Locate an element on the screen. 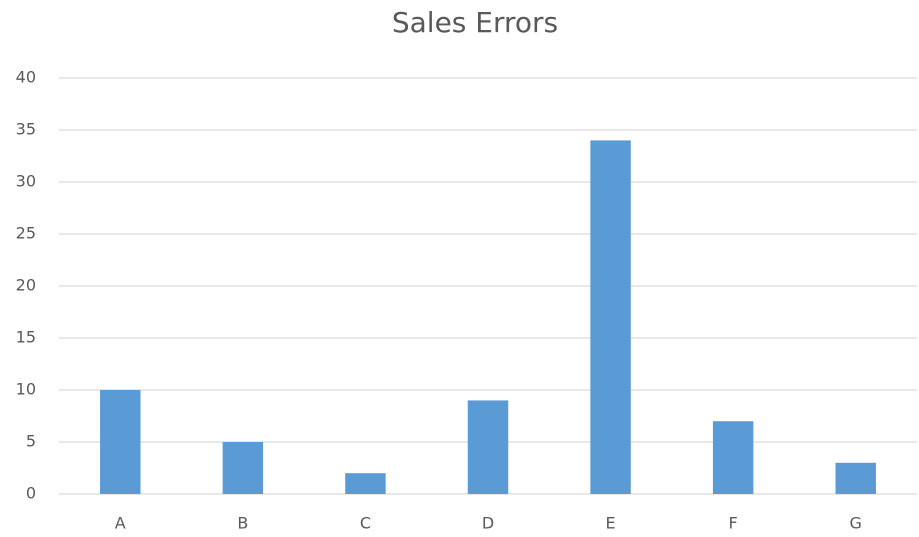 This screenshot has width=919, height=537. y-tick-label: 0 is located at coordinates (31, 493).